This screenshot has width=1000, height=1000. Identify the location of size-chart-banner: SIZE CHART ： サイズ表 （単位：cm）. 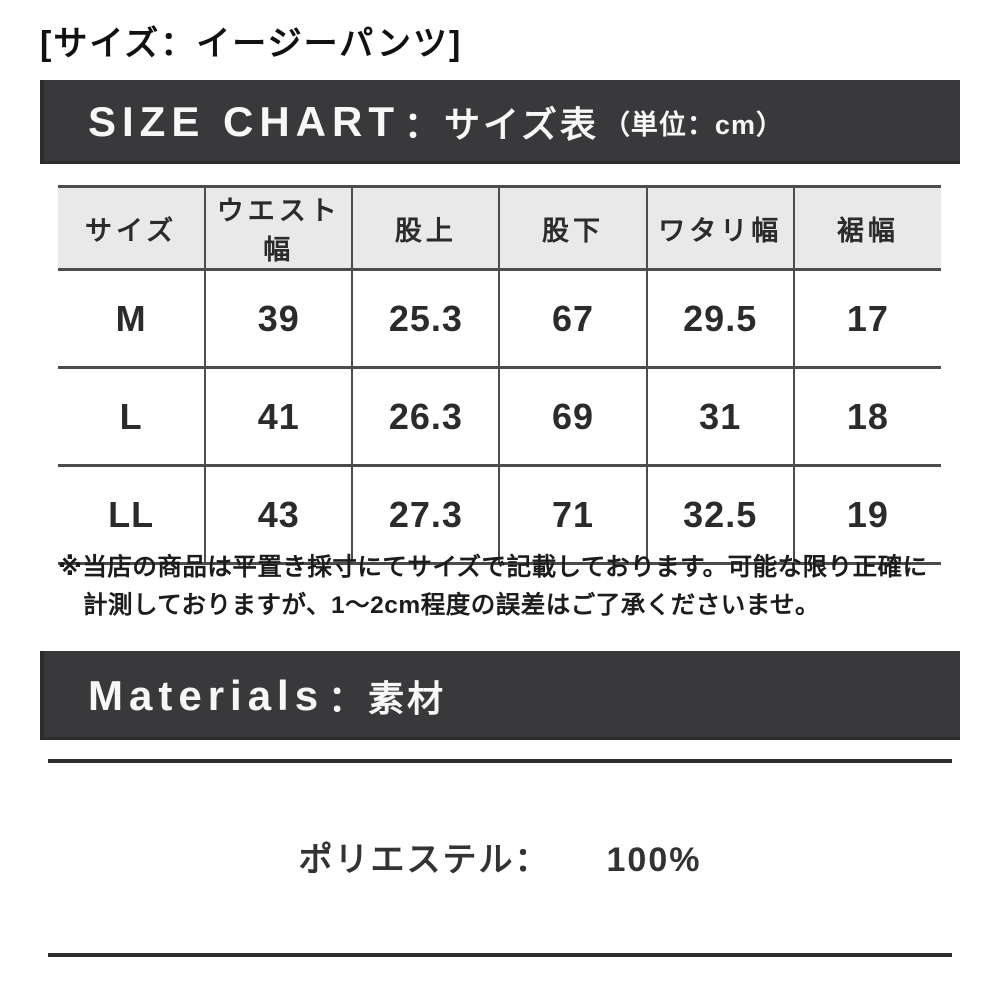
(500, 122).